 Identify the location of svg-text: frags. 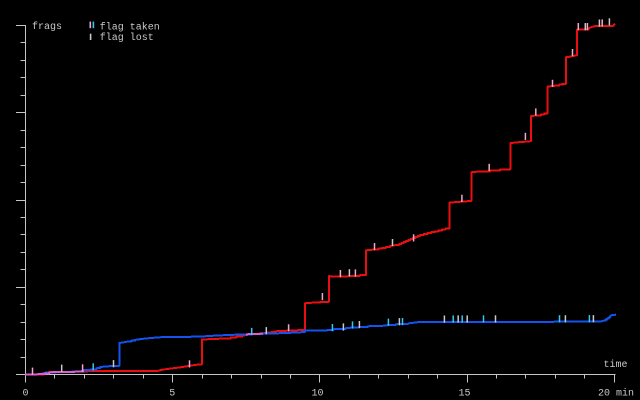
(47, 27).